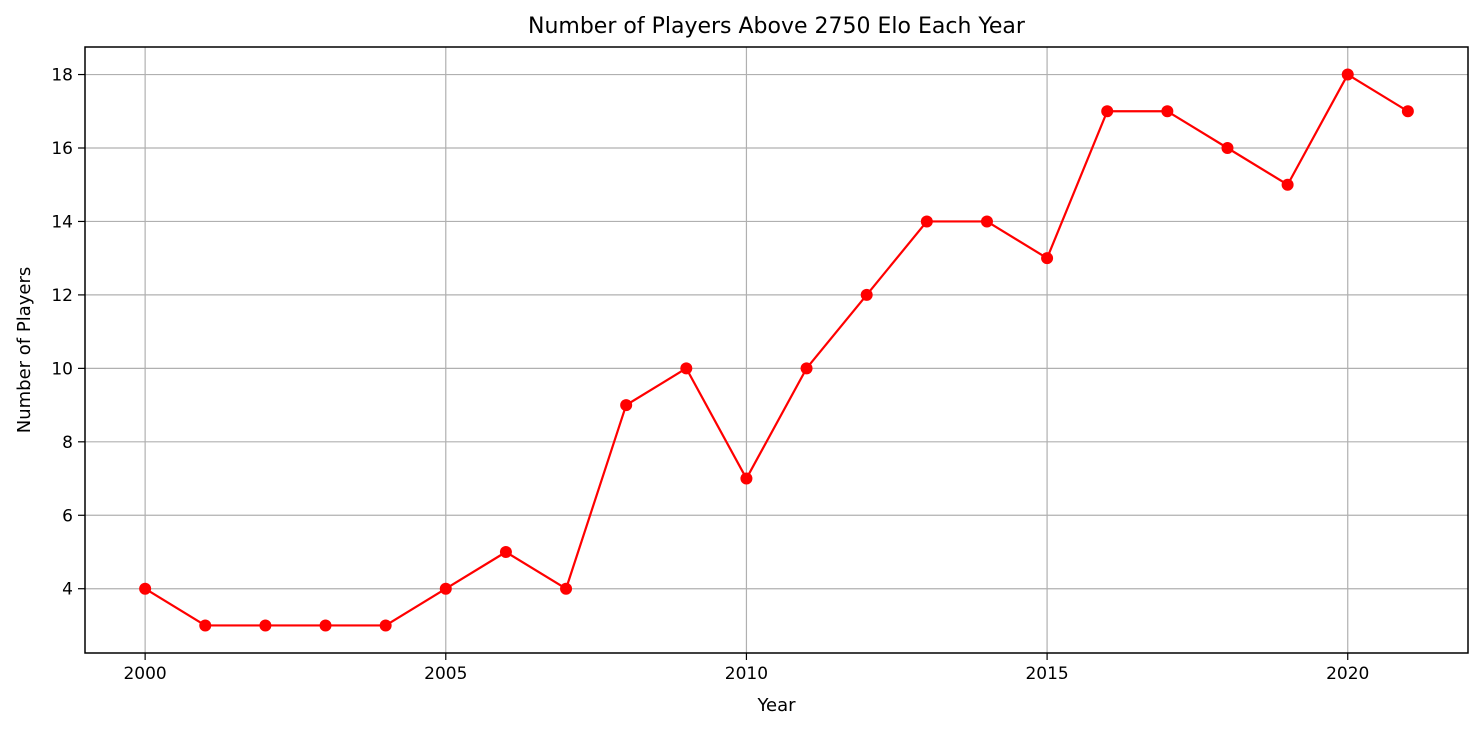  I want to click on x-tick-label: 2010, so click(746, 674).